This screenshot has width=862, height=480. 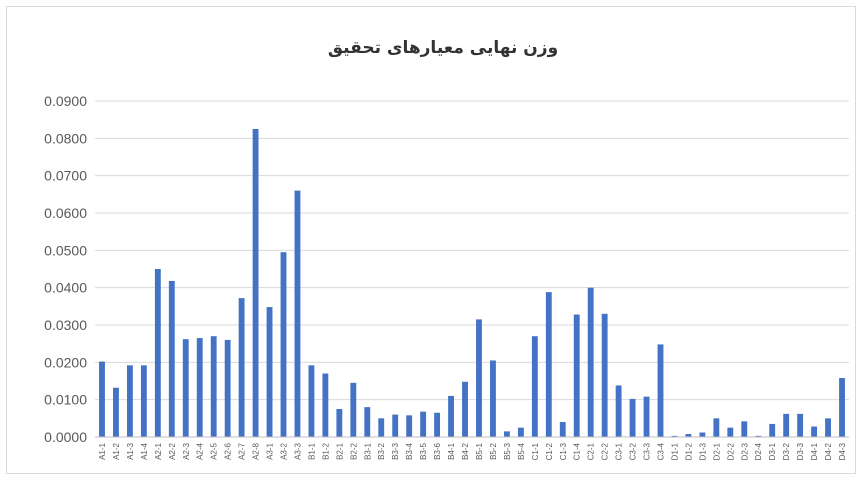 I want to click on chart-title: وزن نهایی معیارهای تحقیق, so click(x=443, y=48).